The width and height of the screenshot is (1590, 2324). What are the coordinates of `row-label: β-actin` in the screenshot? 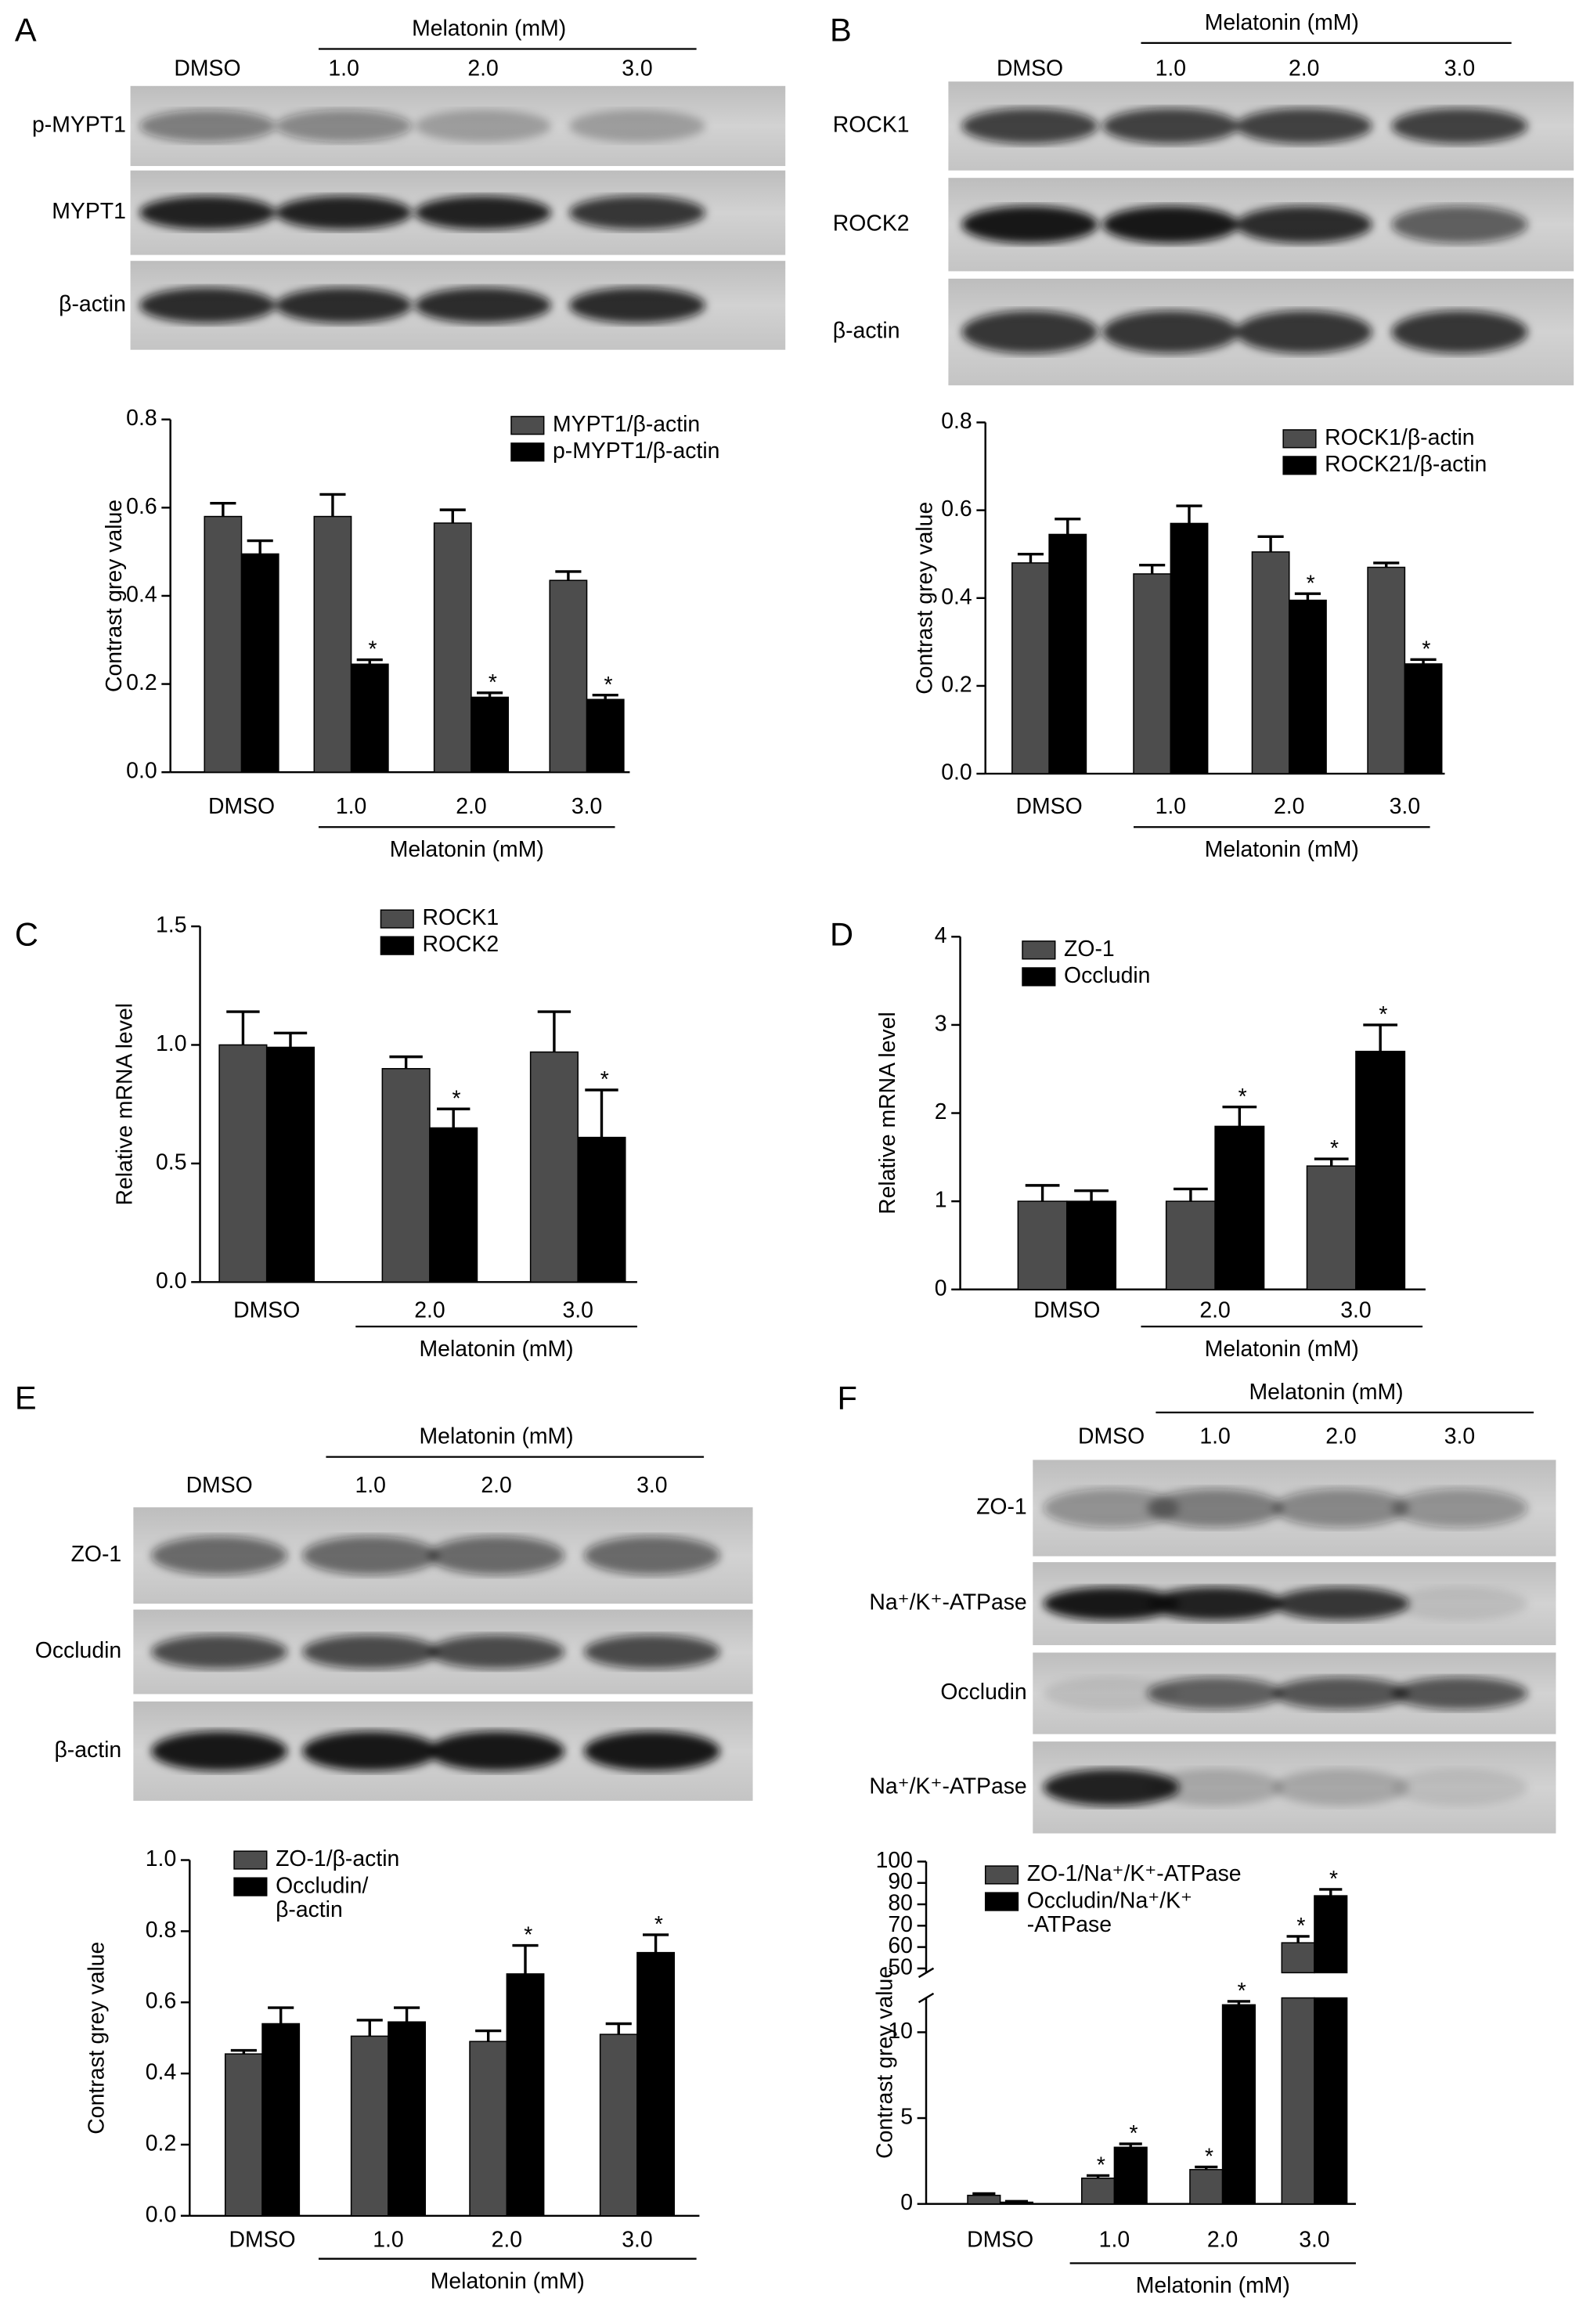 It's located at (866, 331).